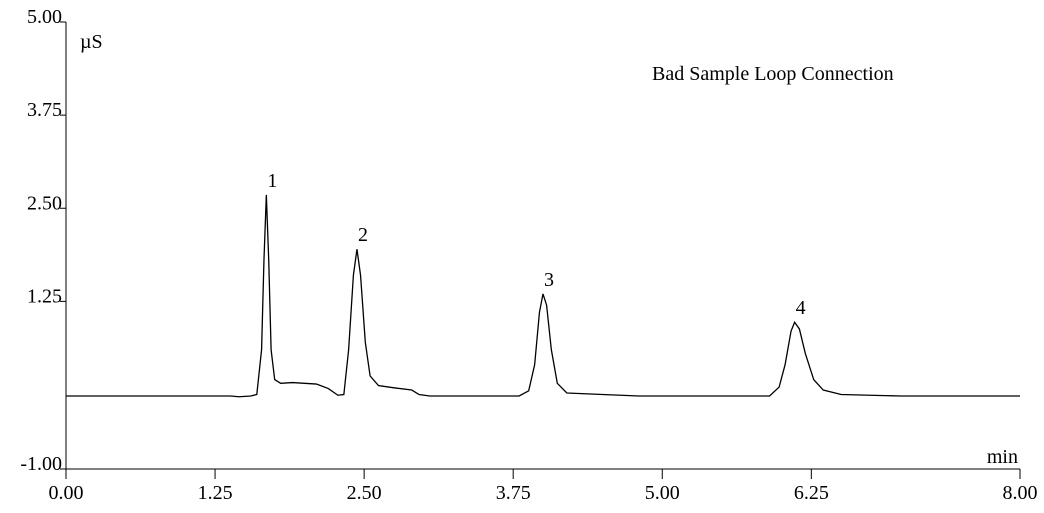 Image resolution: width=1044 pixels, height=513 pixels. What do you see at coordinates (66, 493) in the screenshot?
I see `x-tick-label: 0.00` at bounding box center [66, 493].